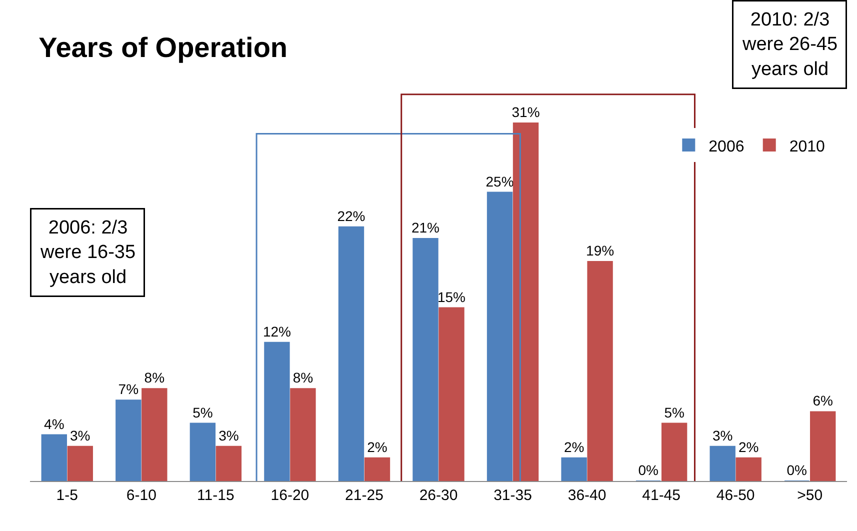 The height and width of the screenshot is (531, 857). What do you see at coordinates (438, 495) in the screenshot?
I see `x-tick-label: 26-30` at bounding box center [438, 495].